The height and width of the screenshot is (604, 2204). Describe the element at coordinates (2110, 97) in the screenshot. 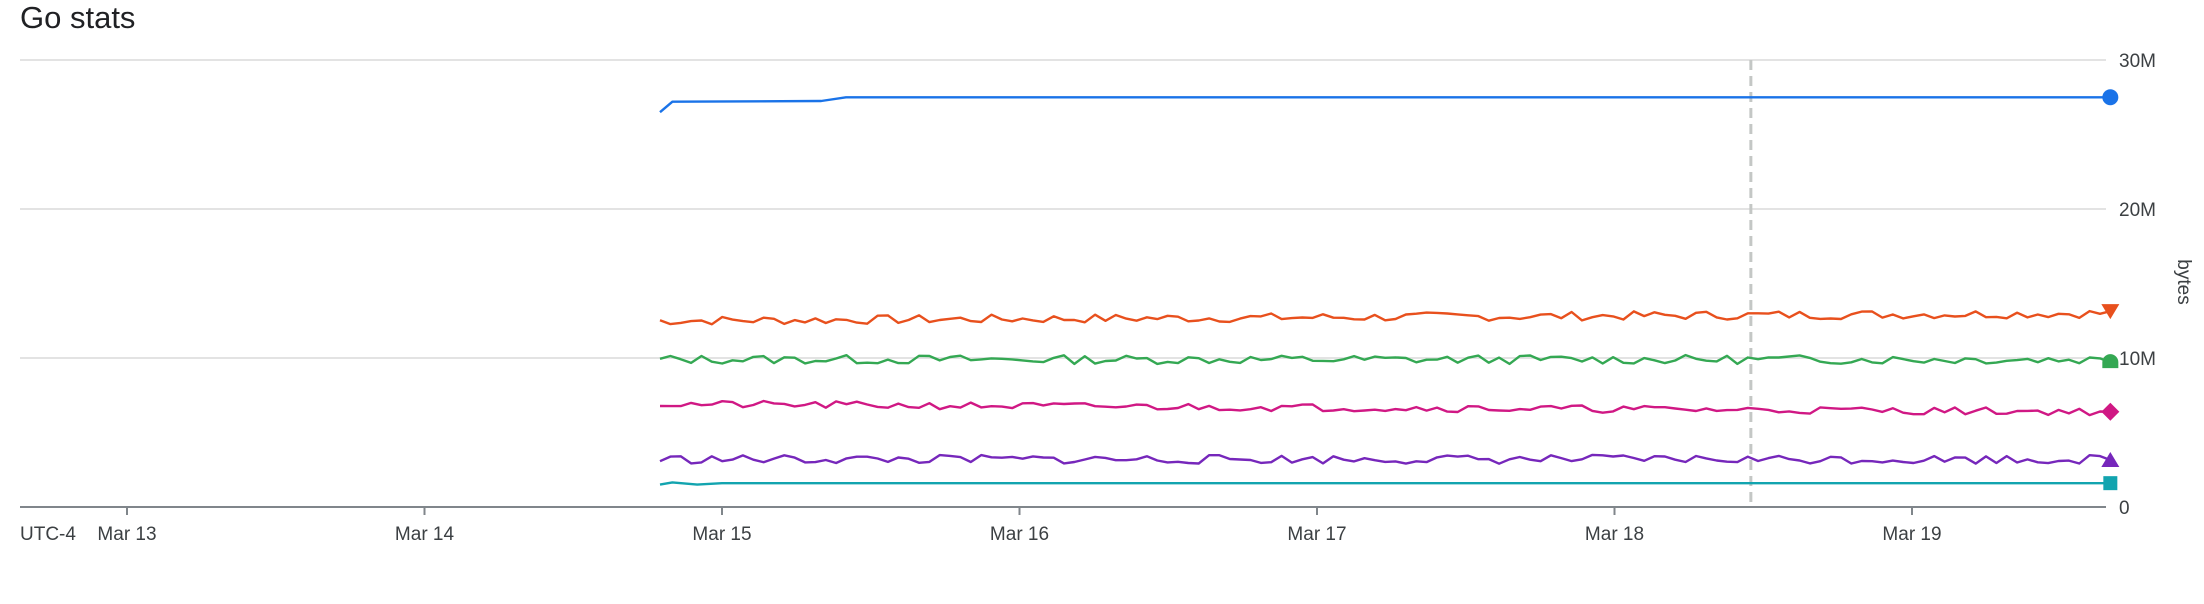

I see `circle-marker` at that location.